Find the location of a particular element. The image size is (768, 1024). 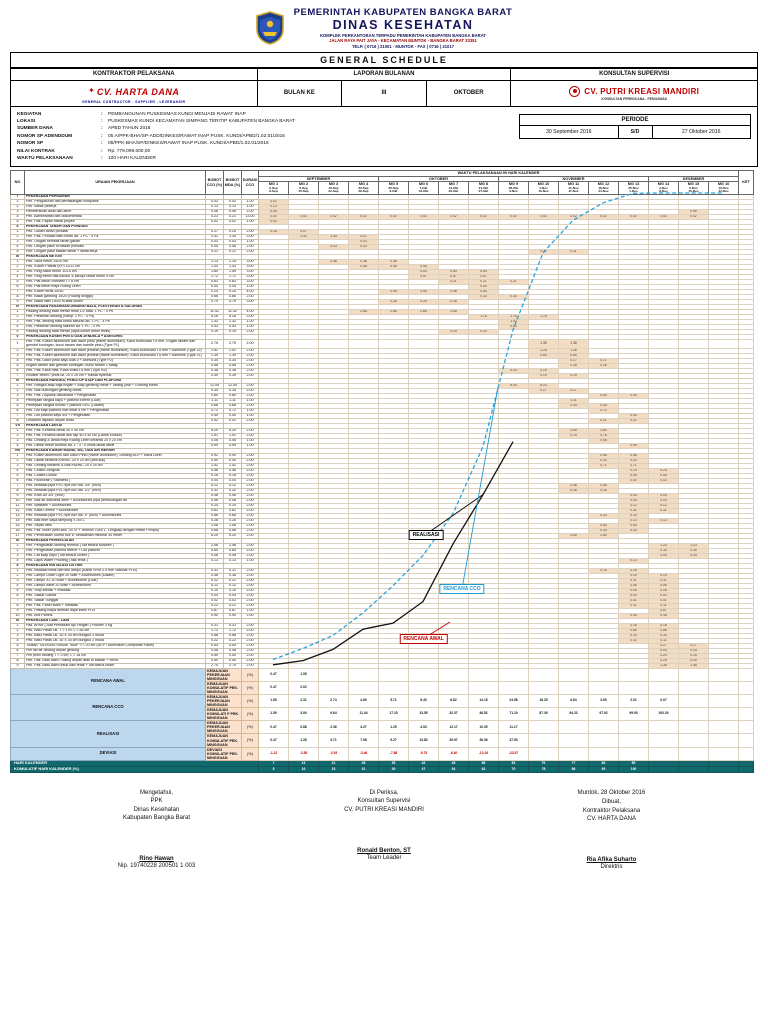

week-cell: -2.55 is located at coordinates (303, 753).